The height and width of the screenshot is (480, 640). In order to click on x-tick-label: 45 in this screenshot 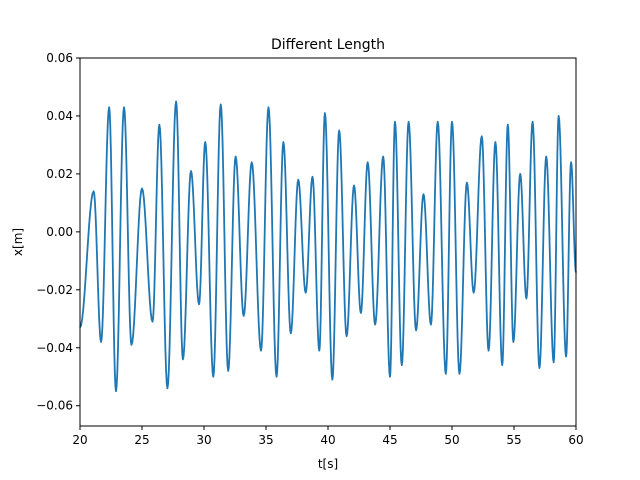, I will do `click(389, 440)`.